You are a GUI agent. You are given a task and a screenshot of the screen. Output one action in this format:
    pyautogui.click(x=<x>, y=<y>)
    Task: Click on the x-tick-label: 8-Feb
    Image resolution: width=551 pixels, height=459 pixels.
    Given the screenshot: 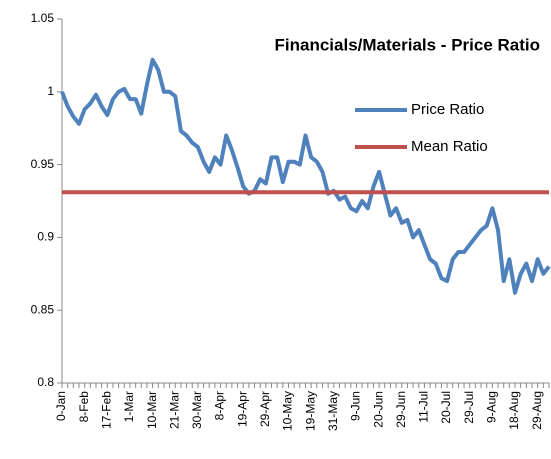 What is the action you would take?
    pyautogui.click(x=84, y=407)
    